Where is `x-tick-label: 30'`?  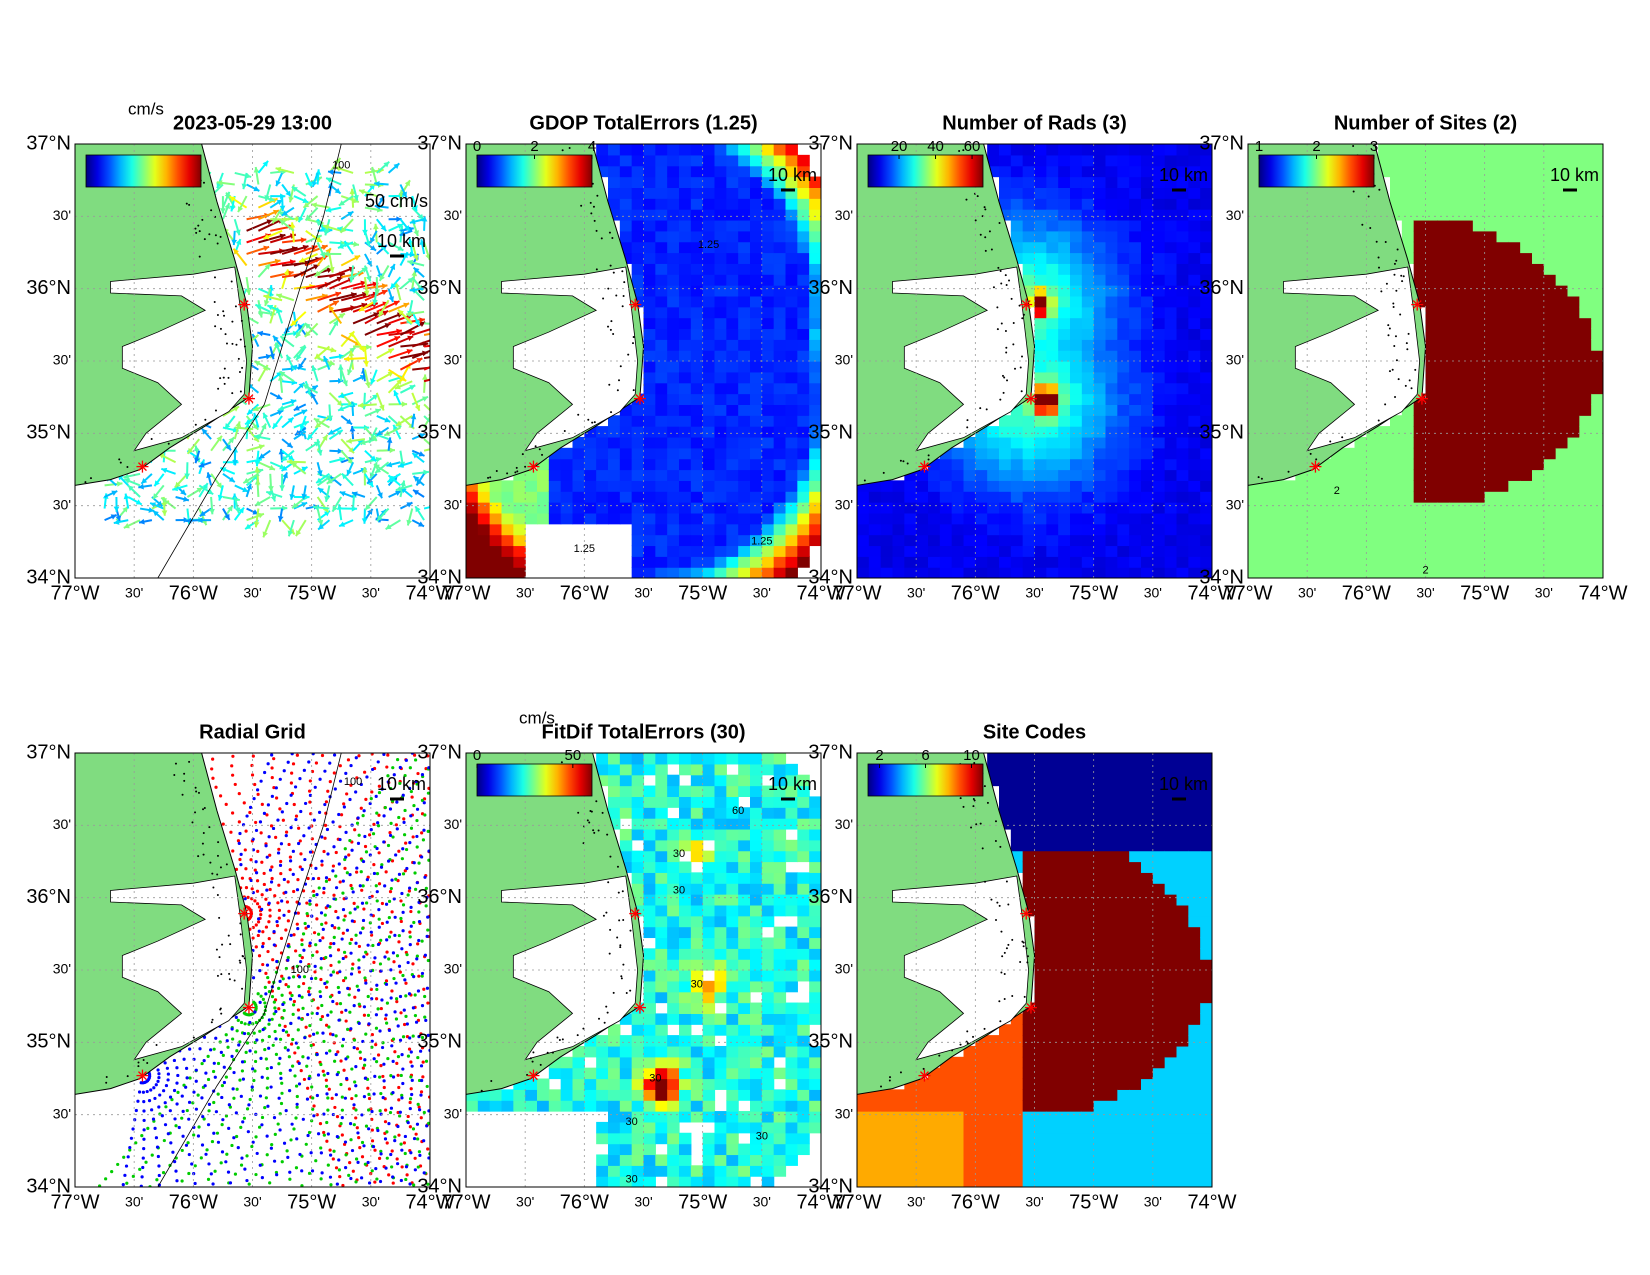
x-tick-label: 30' is located at coordinates (525, 593).